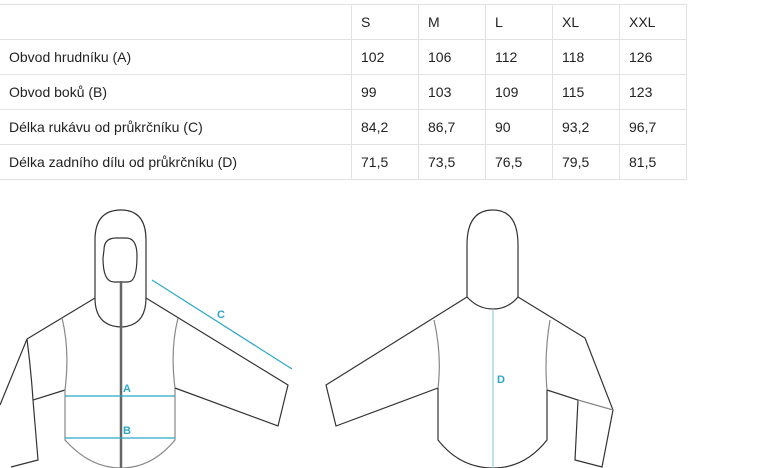  Describe the element at coordinates (586, 92) in the screenshot. I see `cell: 115` at that location.